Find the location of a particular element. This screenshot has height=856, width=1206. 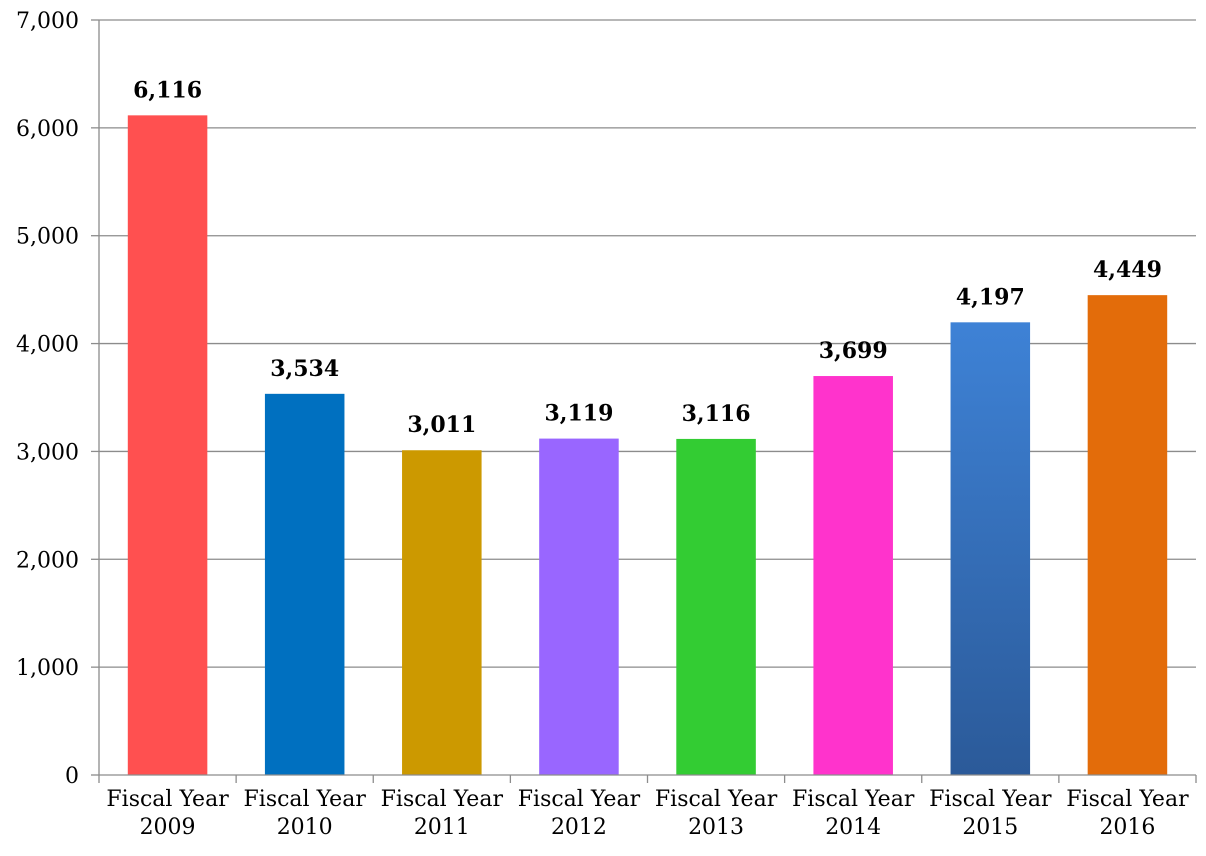

x-tick-label-line: 2009 is located at coordinates (168, 827).